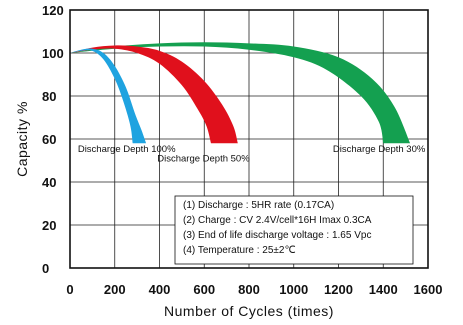 The image size is (463, 325). What do you see at coordinates (53, 53) in the screenshot?
I see `y-tick-label: 100` at bounding box center [53, 53].